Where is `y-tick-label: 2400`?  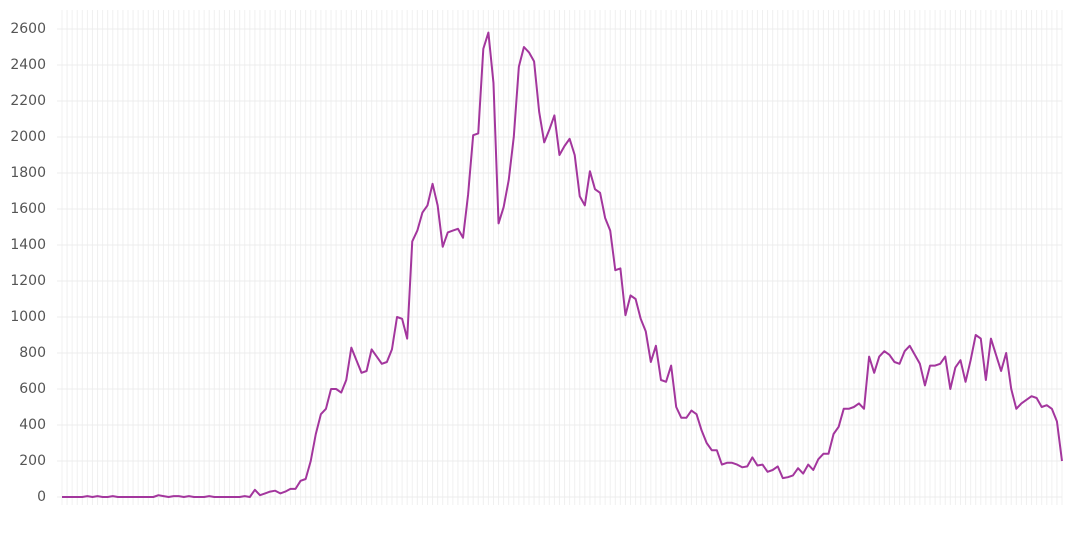 y-tick-label: 2400 is located at coordinates (28, 65).